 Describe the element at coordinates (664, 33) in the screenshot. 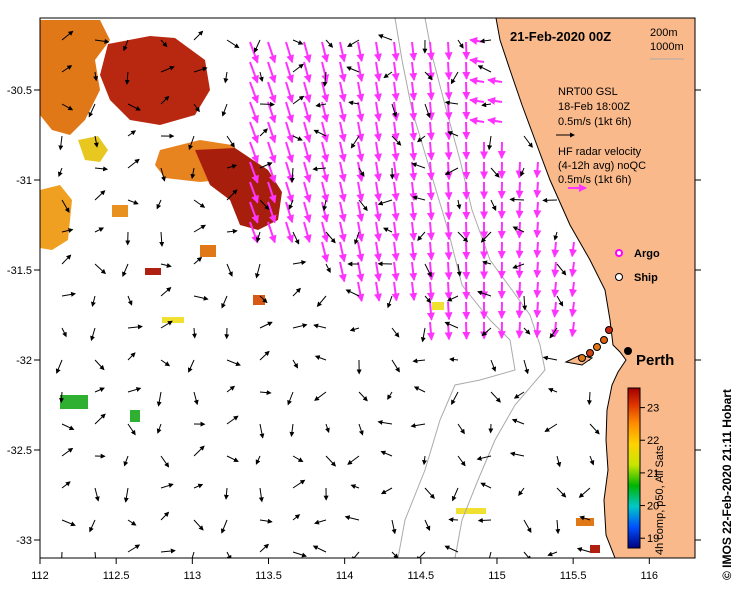

I see `bathy-legend-200m: 200m` at that location.